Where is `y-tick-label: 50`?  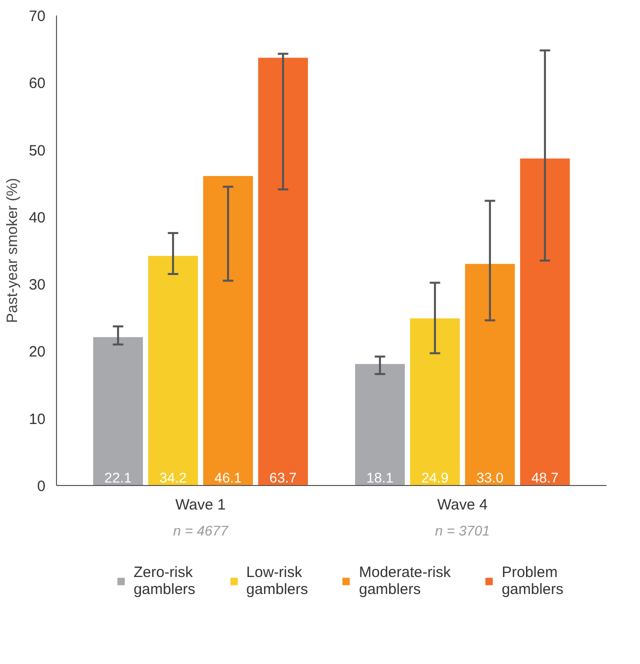
y-tick-label: 50 is located at coordinates (37, 151).